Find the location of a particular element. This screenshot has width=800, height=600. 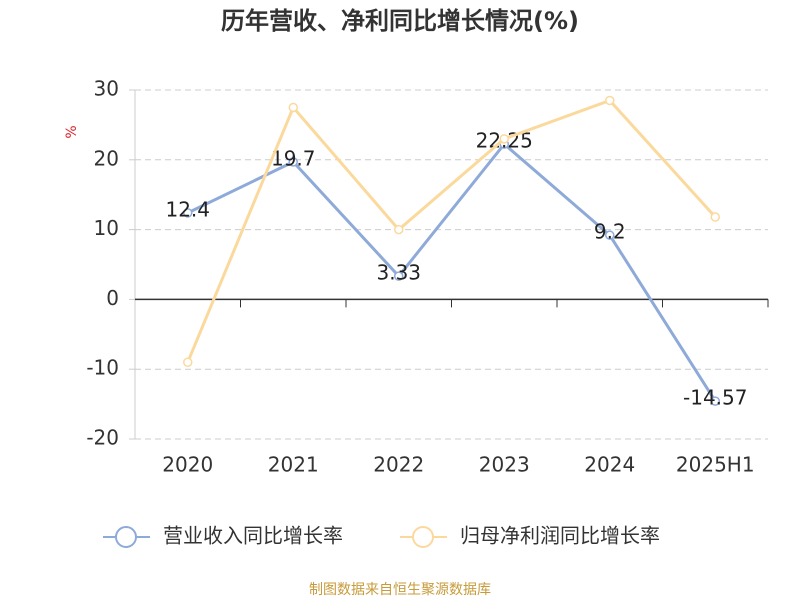

data-label: -14.57 is located at coordinates (715, 398).